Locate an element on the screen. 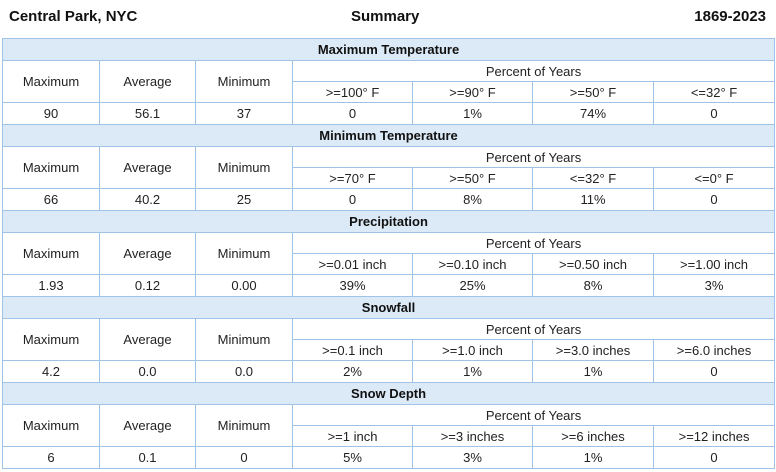  percent-value: 25% is located at coordinates (472, 285).